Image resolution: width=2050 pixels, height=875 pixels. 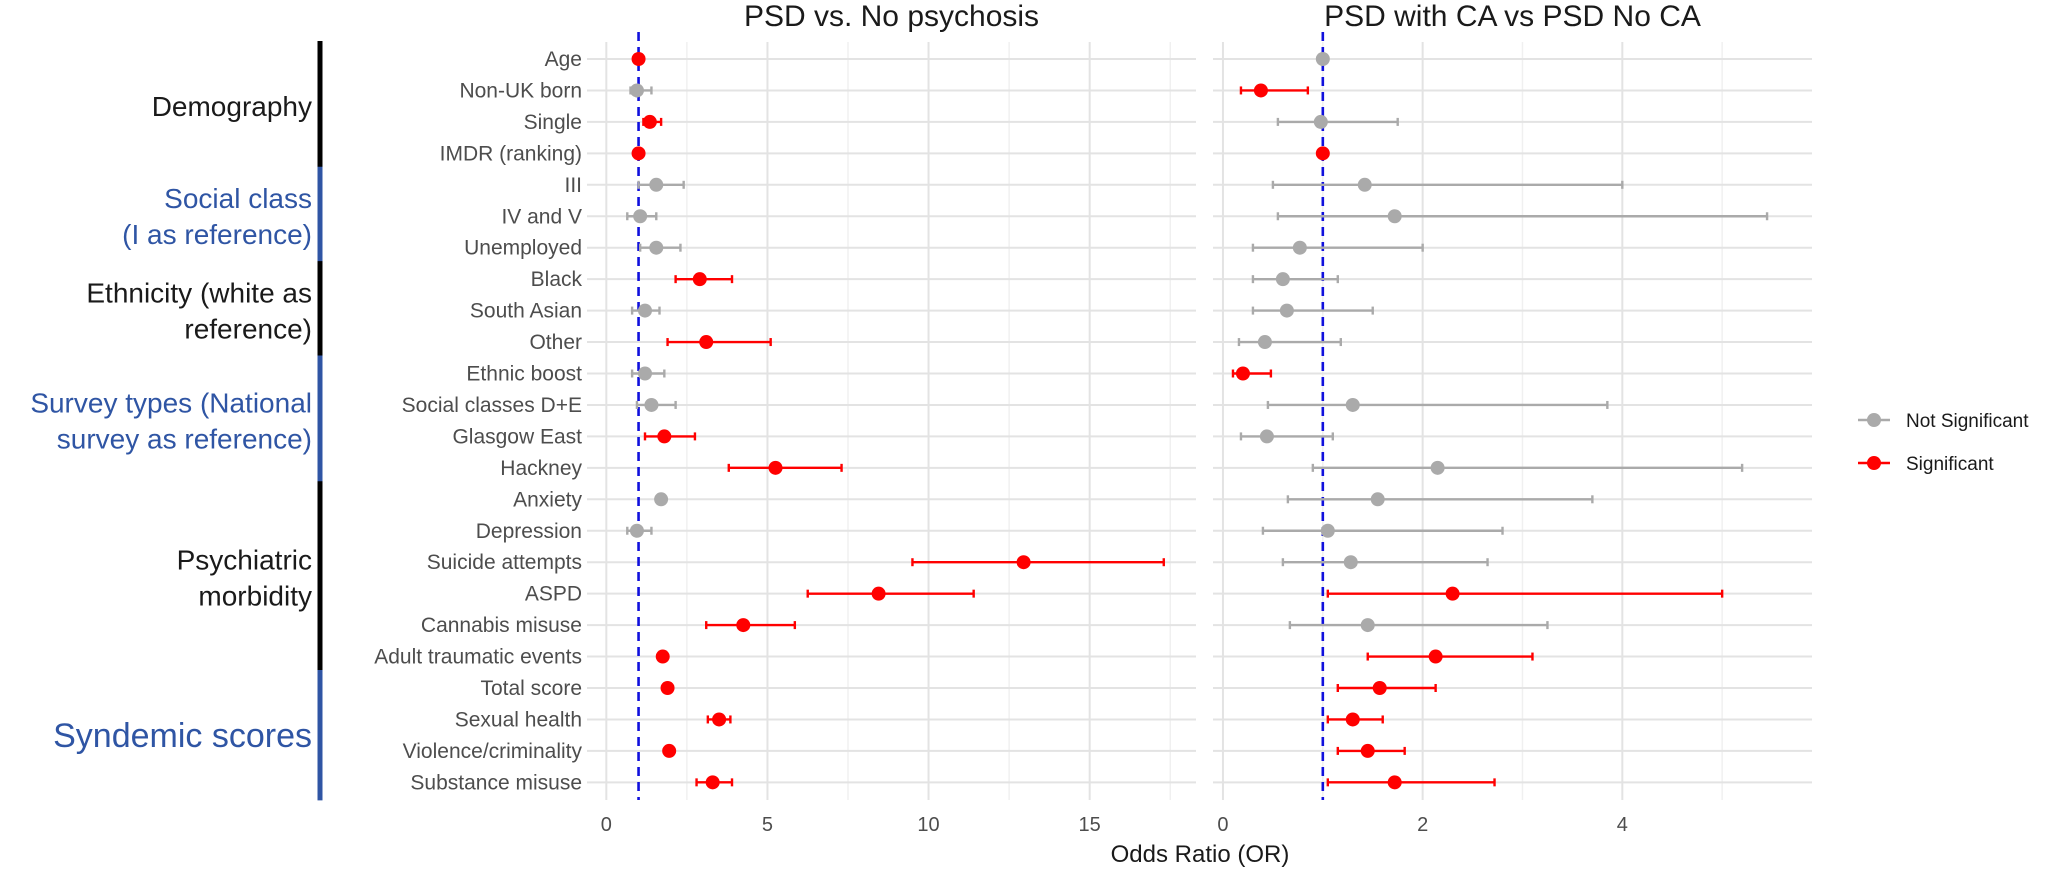 What do you see at coordinates (248, 328) in the screenshot?
I see `group-label: reference)` at bounding box center [248, 328].